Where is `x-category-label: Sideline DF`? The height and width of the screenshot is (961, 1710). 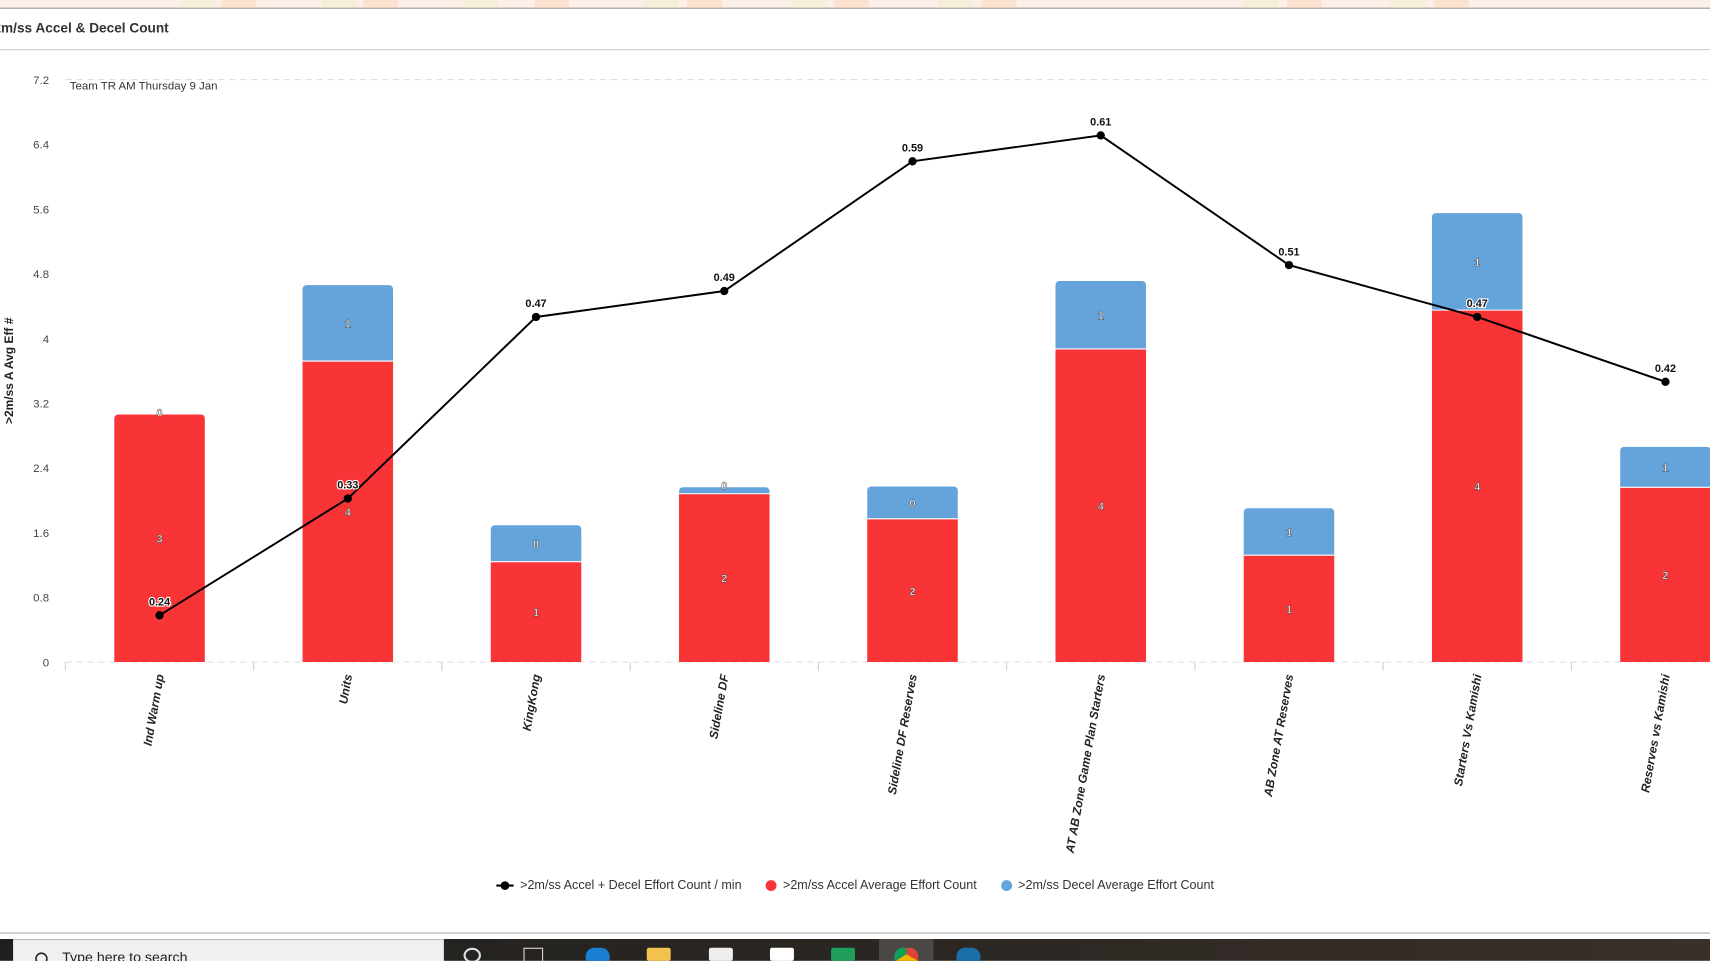
x-category-label: Sideline DF is located at coordinates (718, 706).